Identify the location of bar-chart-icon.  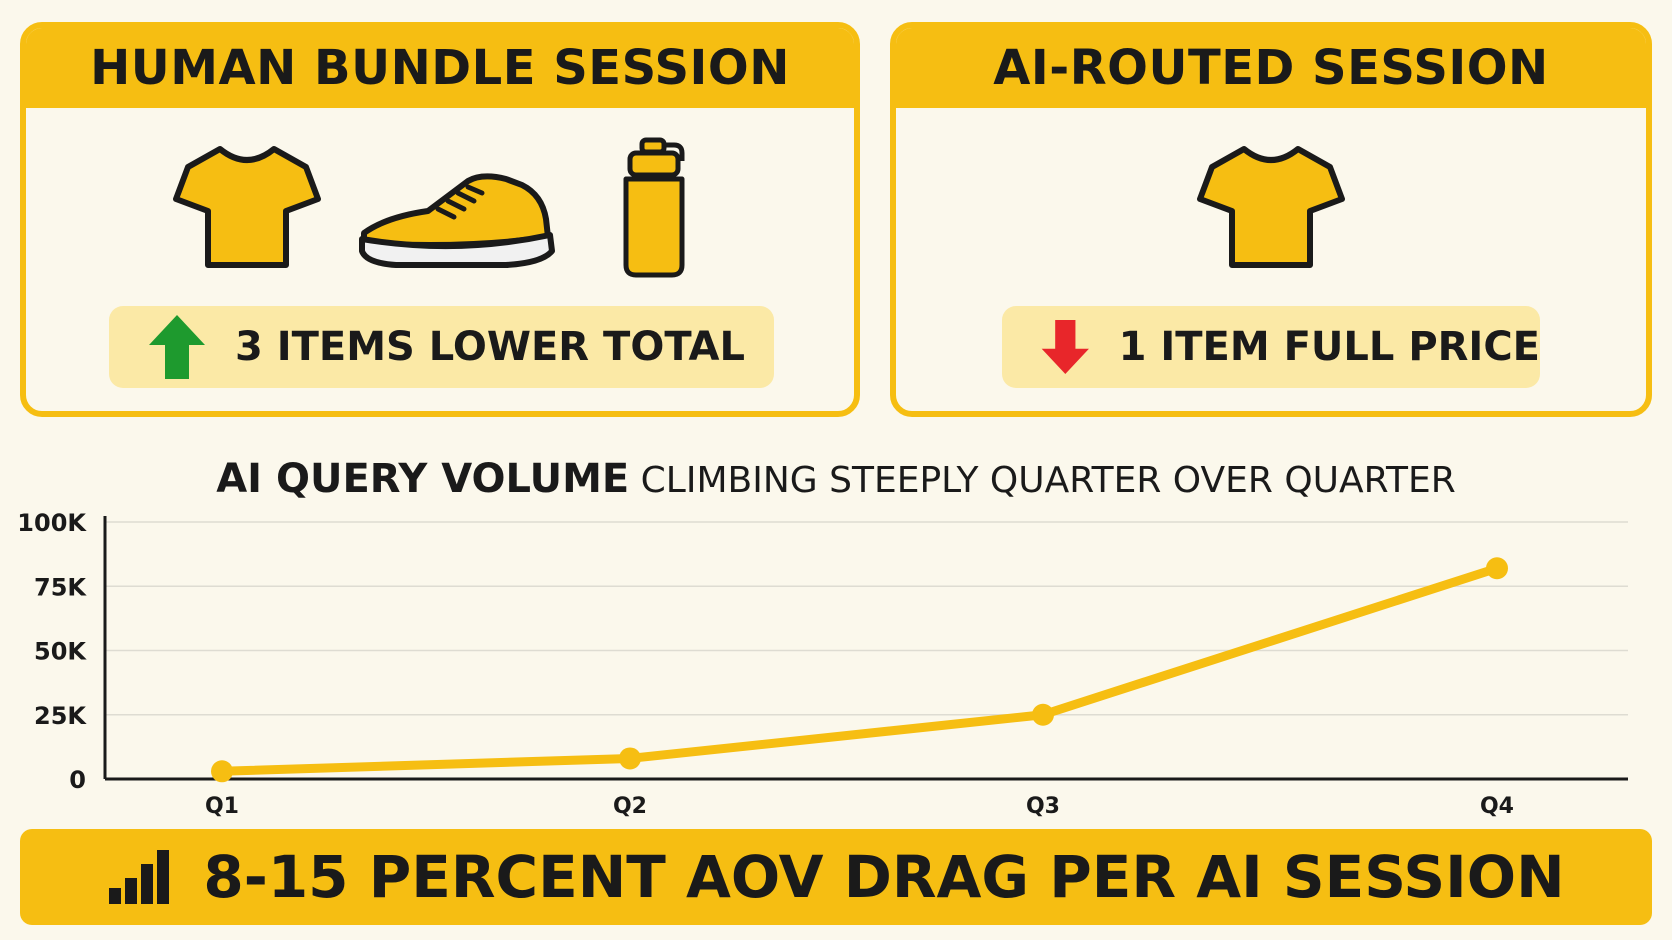
(139, 877).